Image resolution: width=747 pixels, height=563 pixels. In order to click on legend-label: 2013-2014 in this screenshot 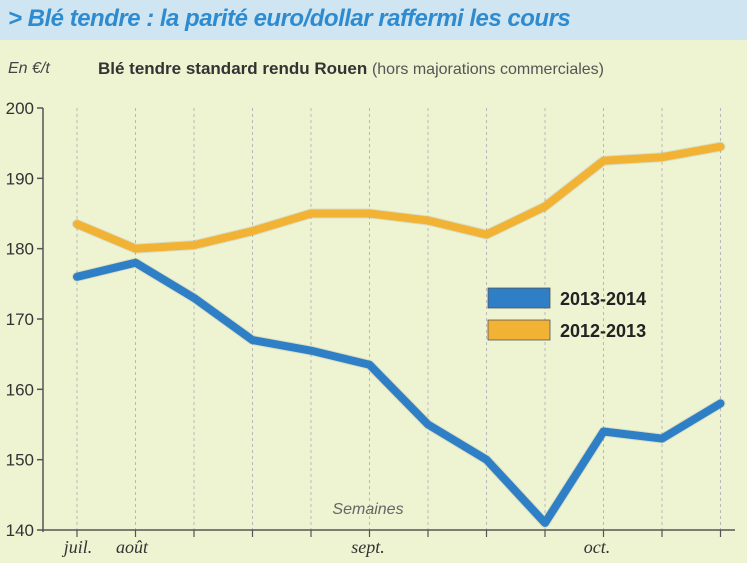, I will do `click(603, 299)`.